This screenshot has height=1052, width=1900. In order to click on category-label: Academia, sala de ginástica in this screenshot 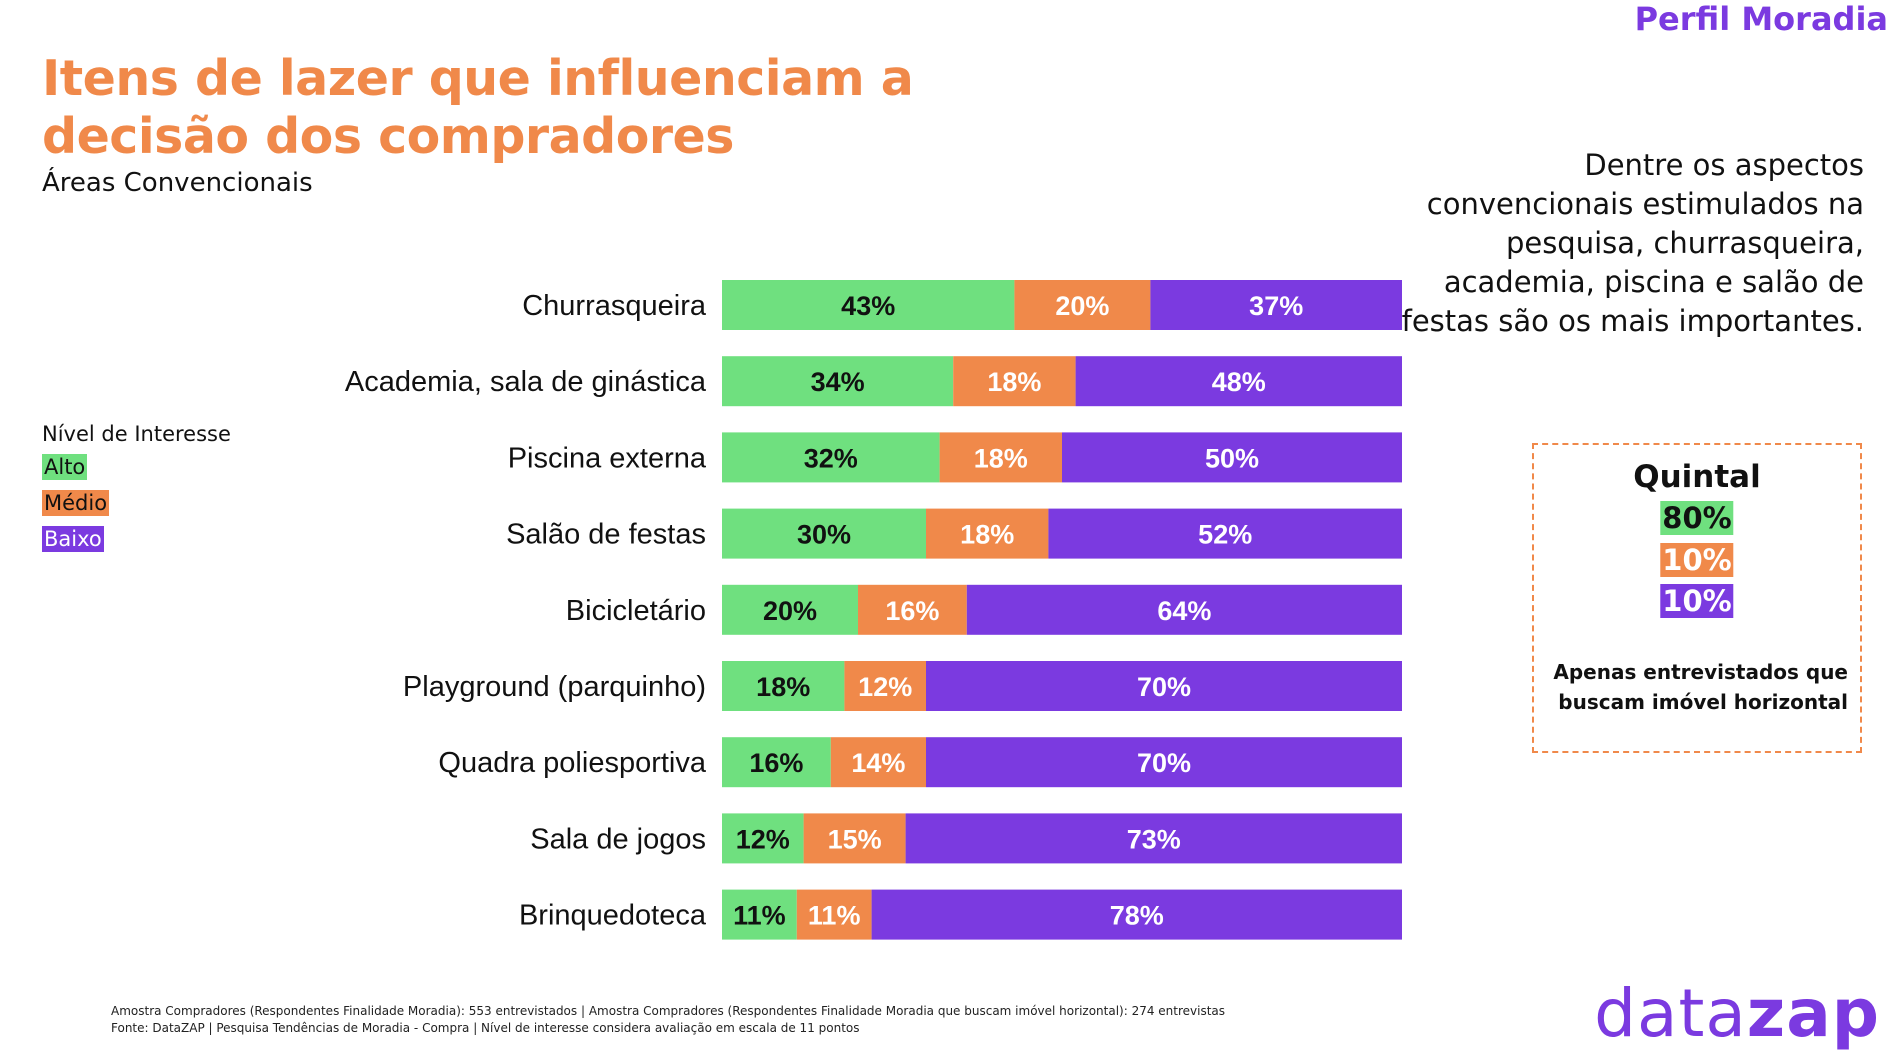, I will do `click(526, 382)`.